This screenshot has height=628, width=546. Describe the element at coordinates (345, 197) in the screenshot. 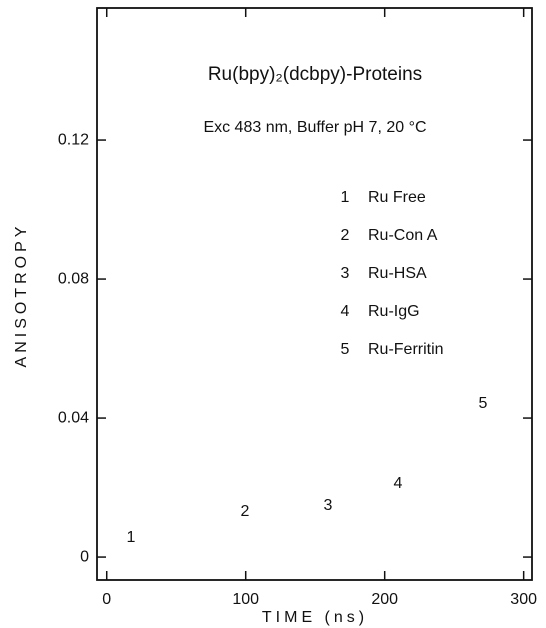

I see `legend-number: 1` at that location.